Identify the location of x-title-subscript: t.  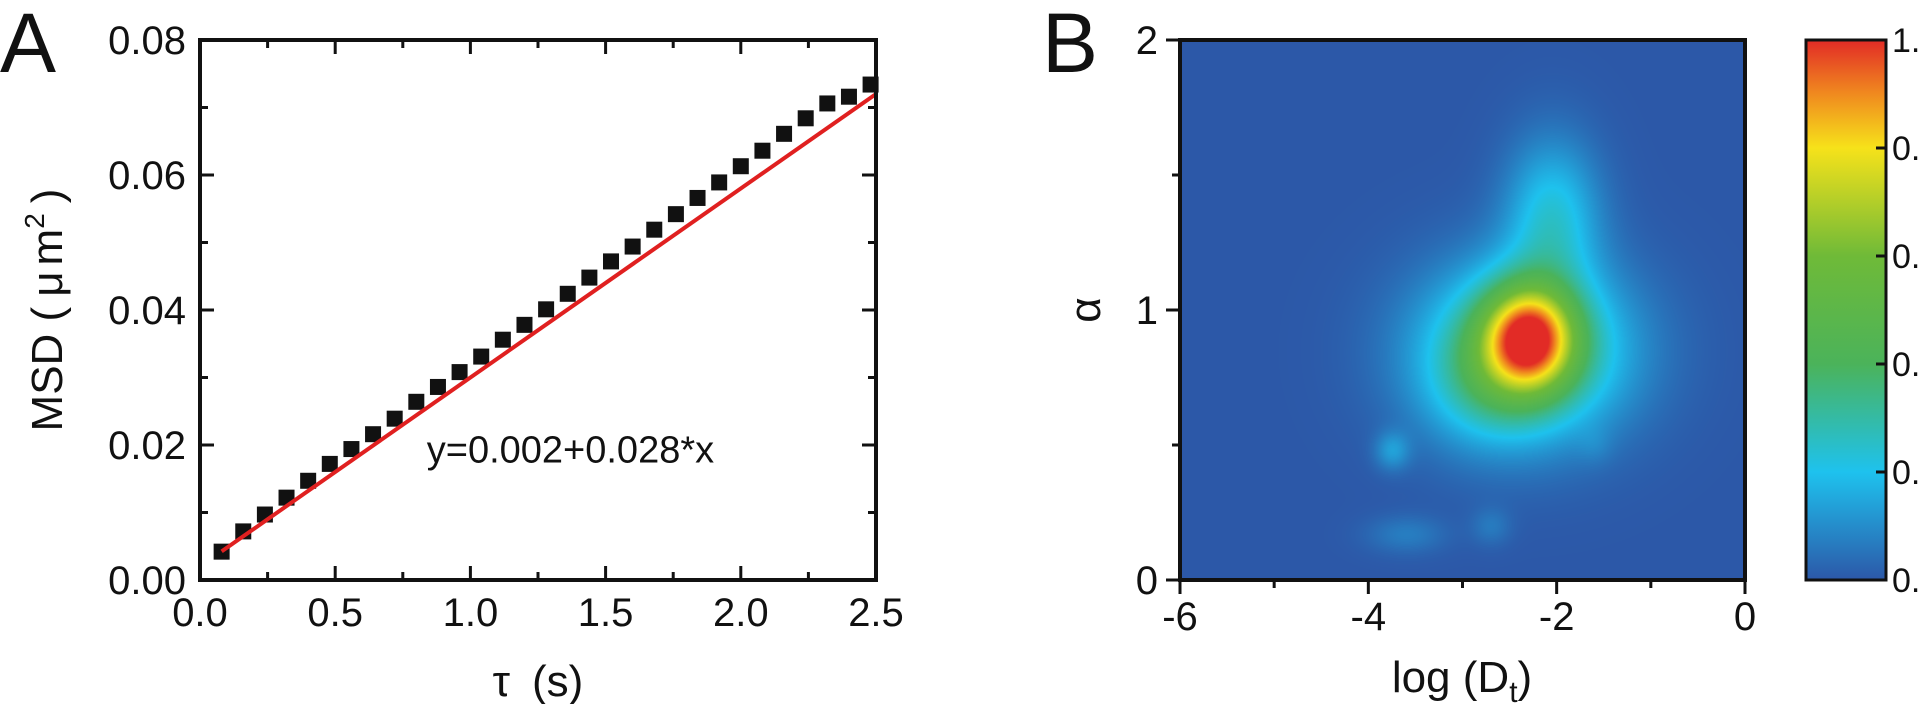
(1513, 690).